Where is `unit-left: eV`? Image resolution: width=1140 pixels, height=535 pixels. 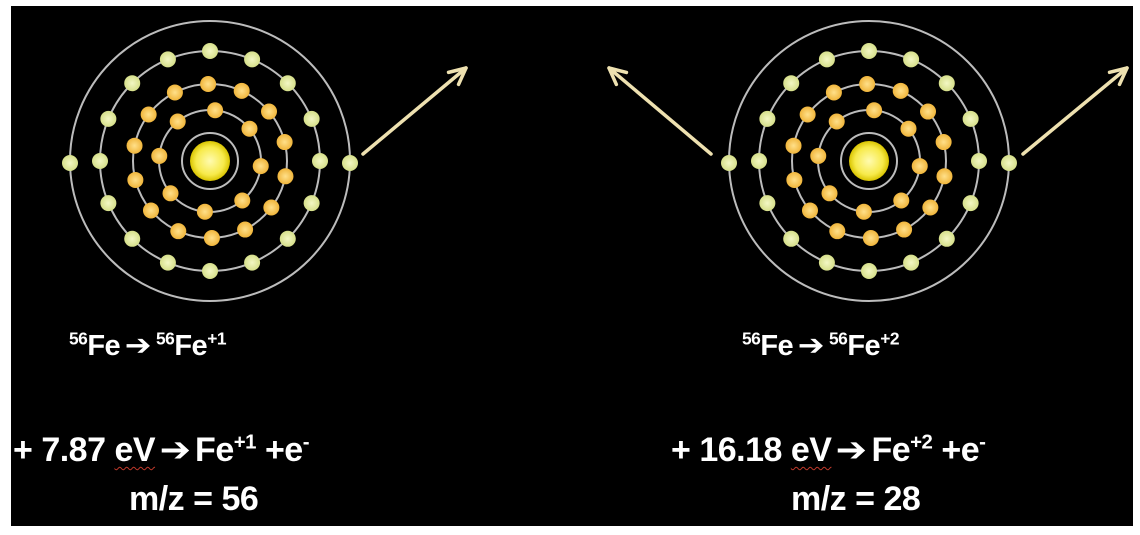 unit-left: eV is located at coordinates (135, 450).